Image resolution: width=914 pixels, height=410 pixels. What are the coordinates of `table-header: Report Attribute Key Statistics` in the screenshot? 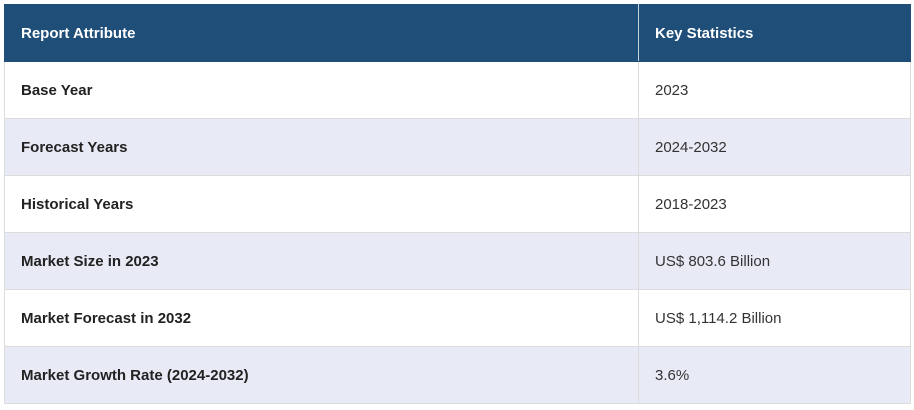 It's located at (457, 33).